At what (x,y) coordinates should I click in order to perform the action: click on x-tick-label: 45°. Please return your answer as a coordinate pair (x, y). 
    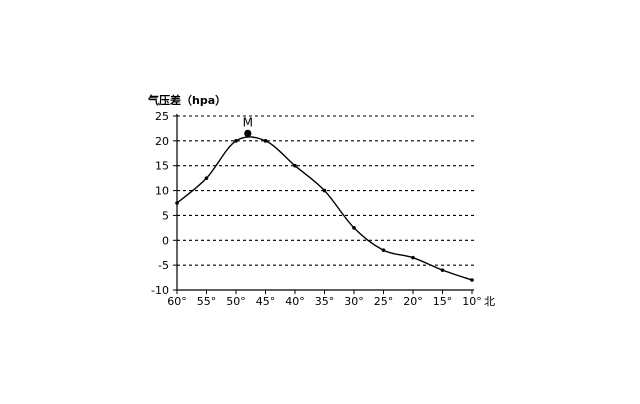
    Looking at the image, I should click on (266, 301).